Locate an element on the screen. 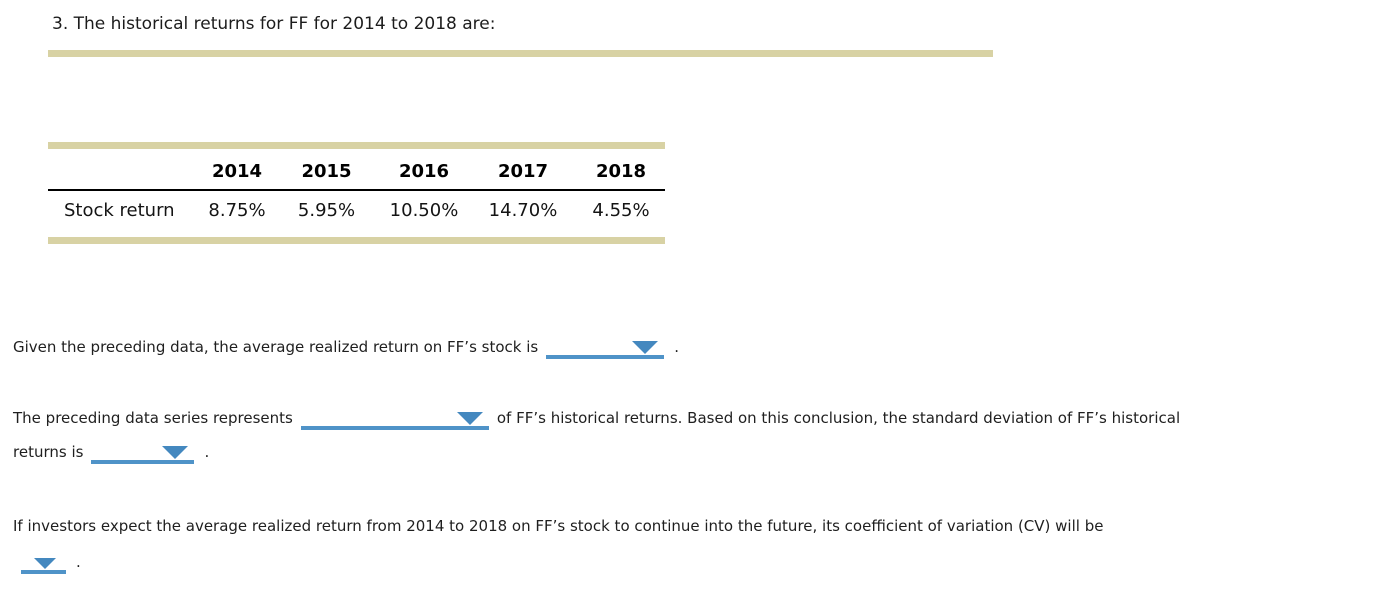  cv-dropdown is located at coordinates (43, 564).